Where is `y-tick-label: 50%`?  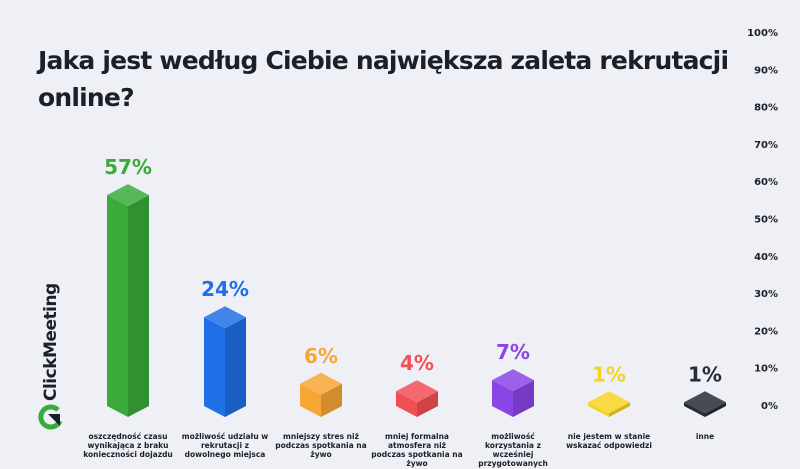
y-tick-label: 50% is located at coordinates (766, 220).